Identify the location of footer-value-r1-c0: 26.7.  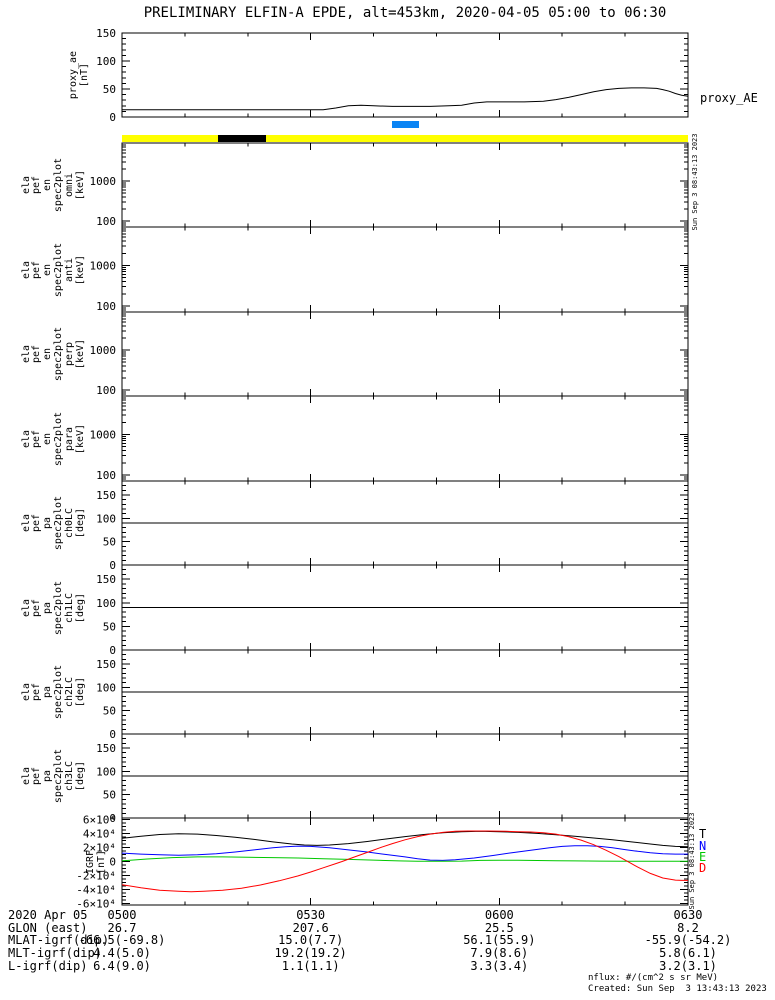
(122, 928).